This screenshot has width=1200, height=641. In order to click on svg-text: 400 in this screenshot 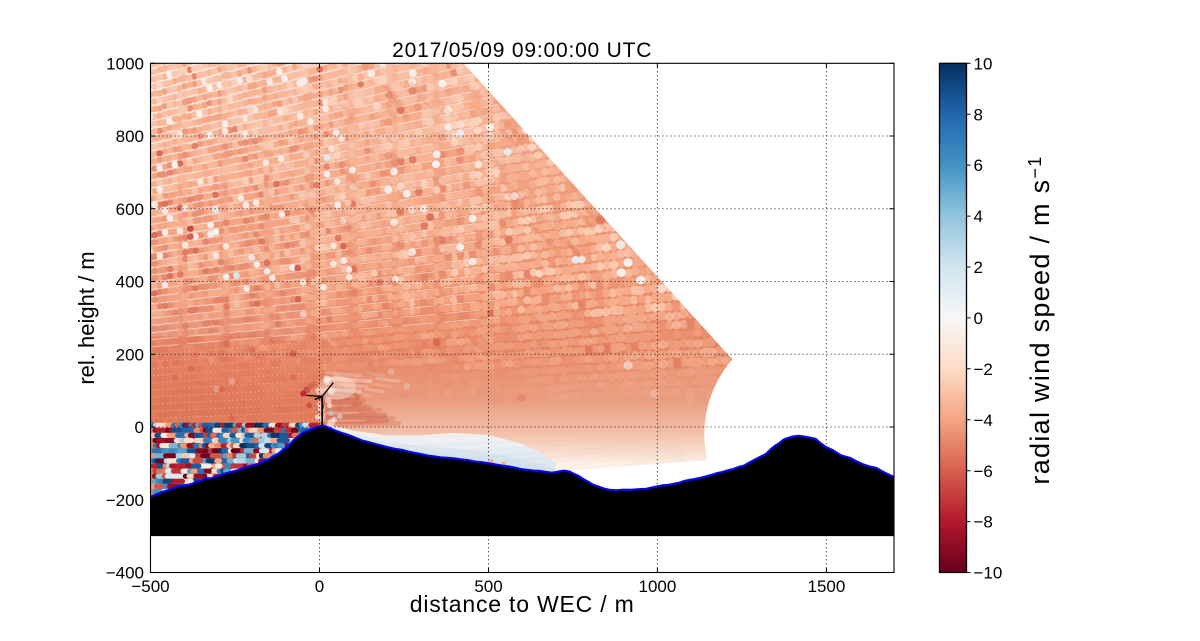, I will do `click(130, 282)`.